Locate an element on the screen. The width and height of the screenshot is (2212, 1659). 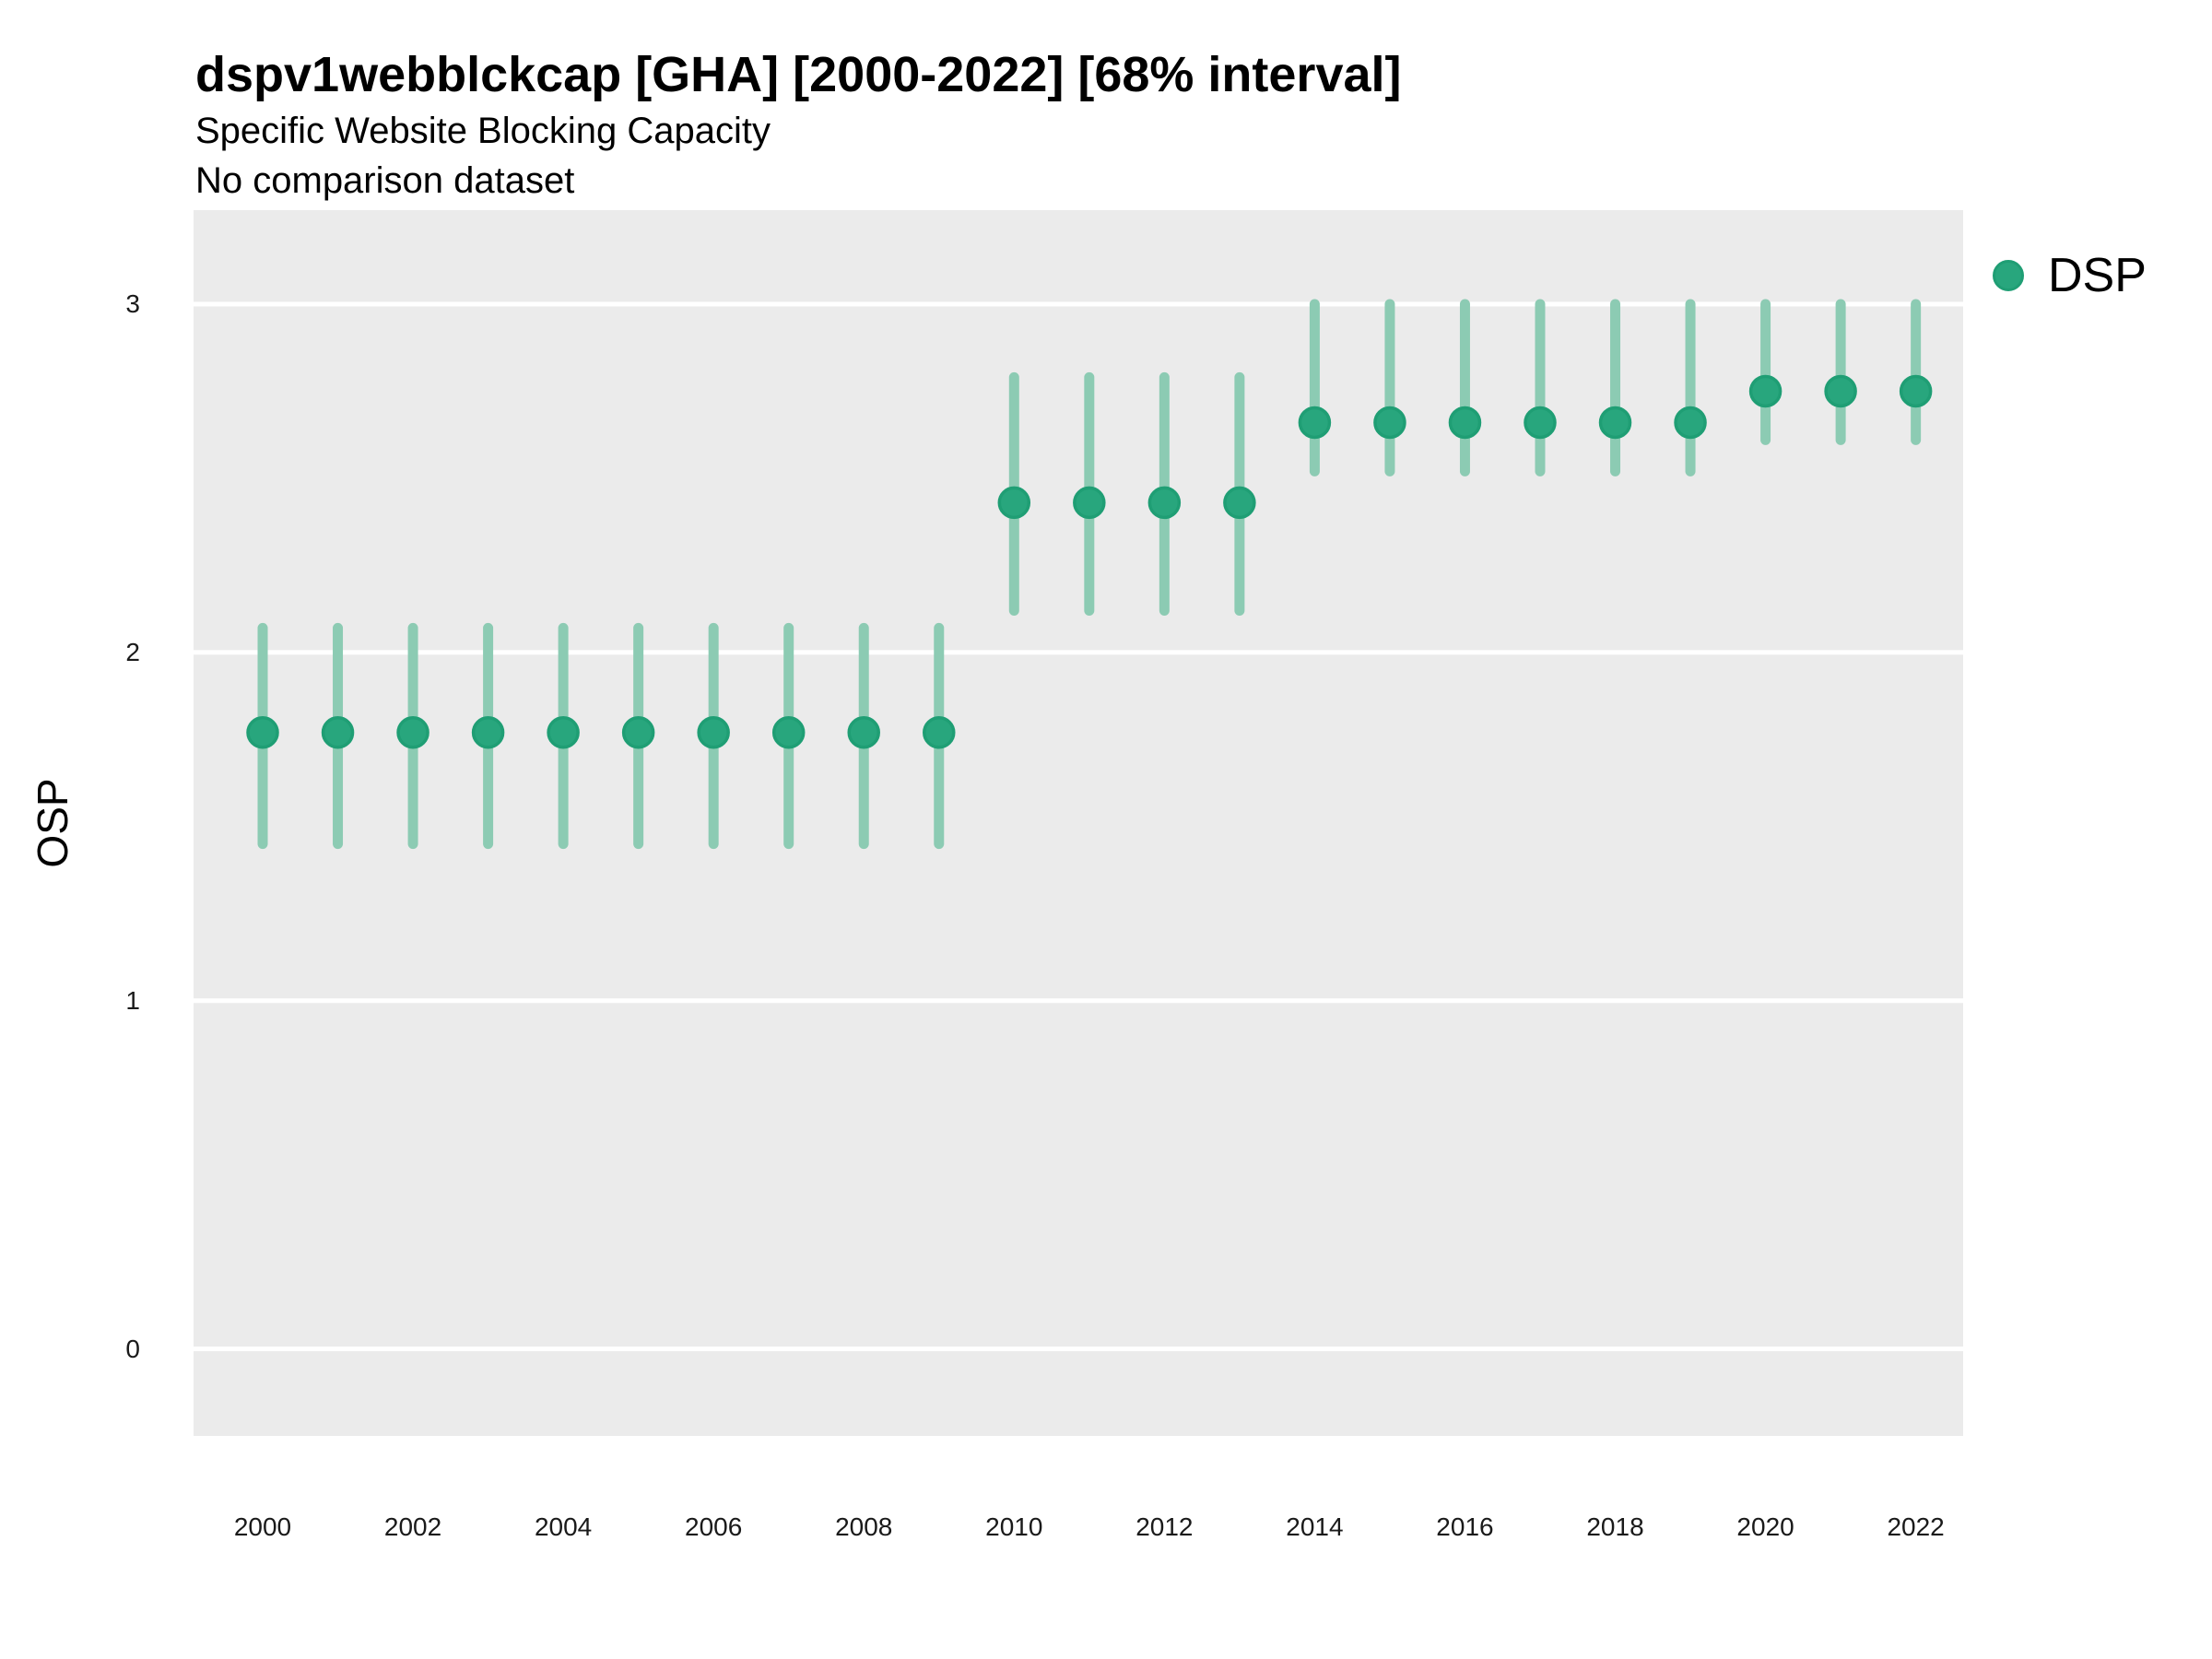
y-axis-title-text: OSP is located at coordinates (52, 823).